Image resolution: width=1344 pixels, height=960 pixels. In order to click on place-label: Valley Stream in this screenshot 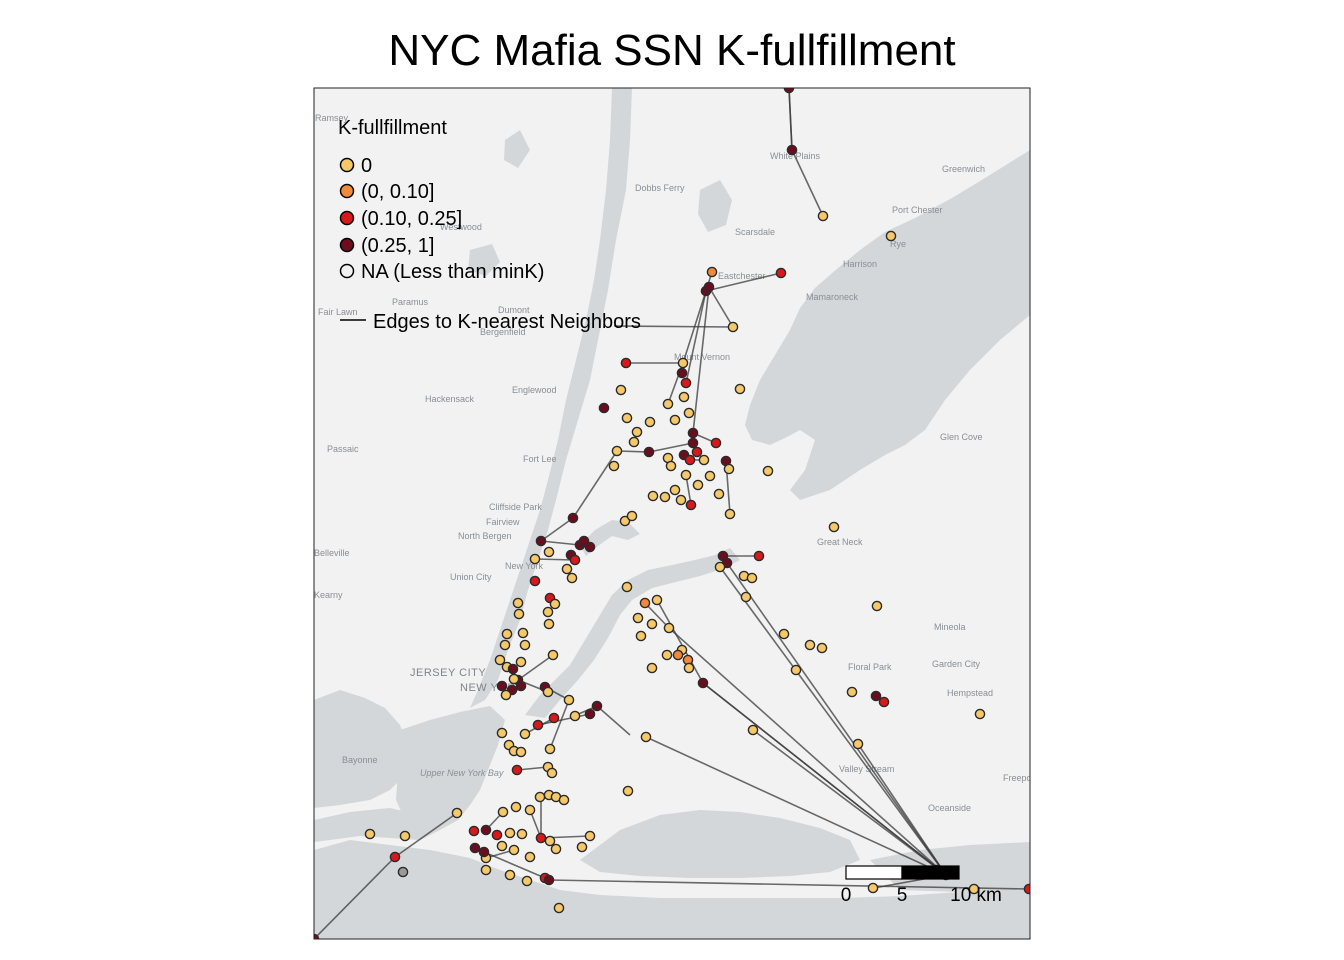, I will do `click(866, 769)`.